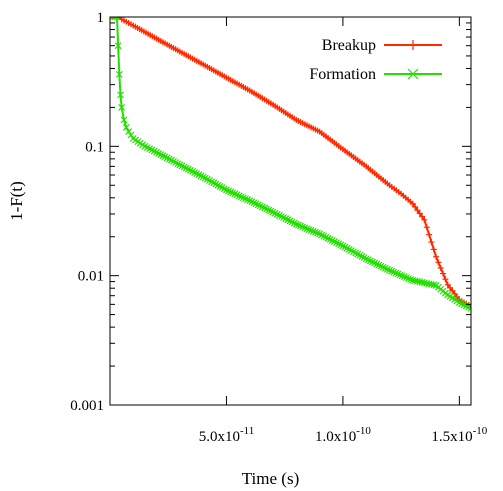 This screenshot has width=503, height=491. What do you see at coordinates (270, 478) in the screenshot?
I see `x-axis-label: Time (s)` at bounding box center [270, 478].